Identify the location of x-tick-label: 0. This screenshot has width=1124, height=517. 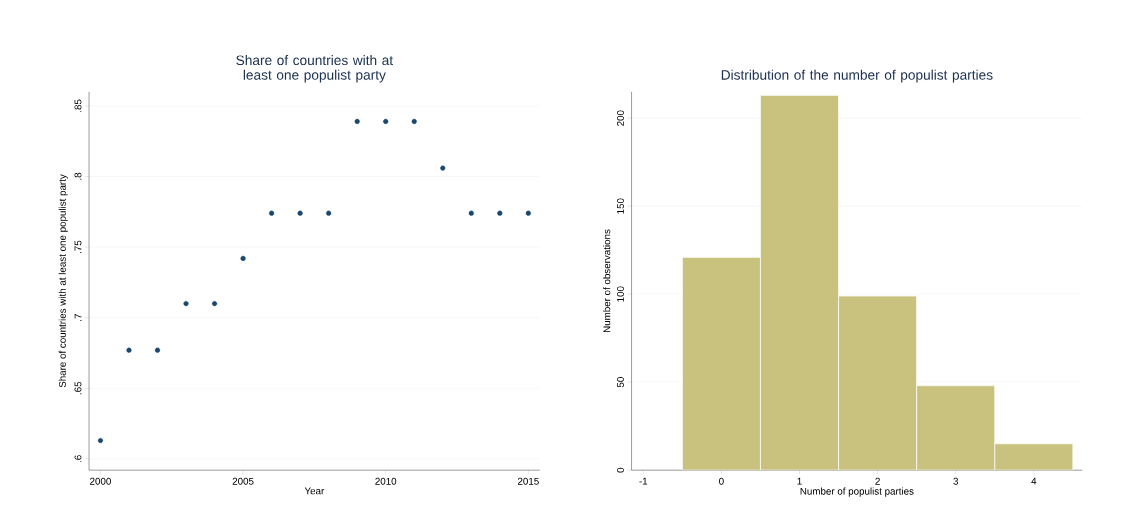
(721, 481).